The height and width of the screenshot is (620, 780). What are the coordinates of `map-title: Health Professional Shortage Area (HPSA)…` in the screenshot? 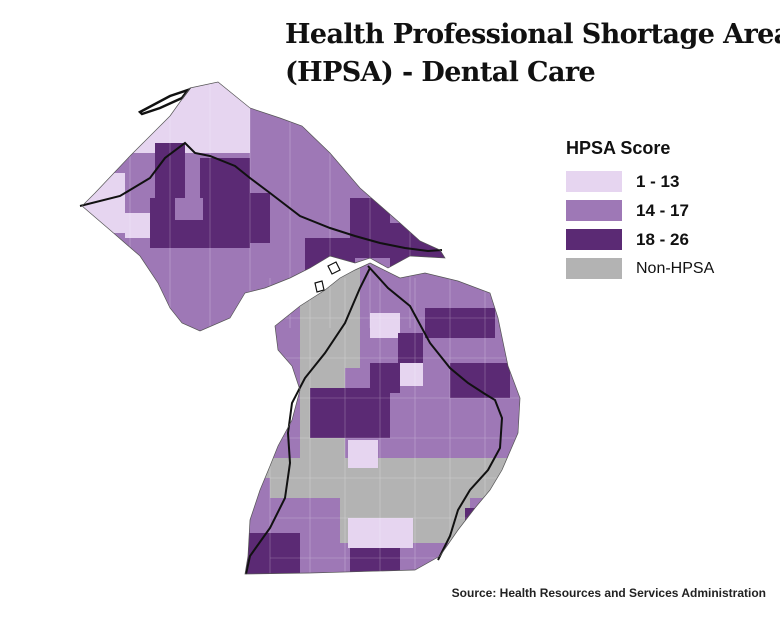 It's located at (532, 54).